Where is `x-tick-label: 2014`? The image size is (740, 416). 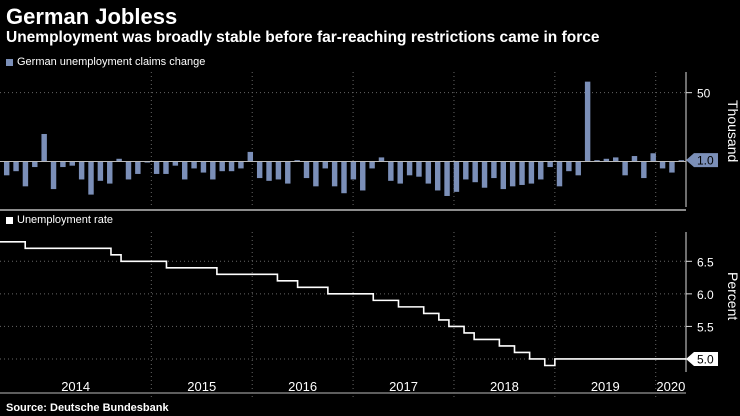 x-tick-label: 2014 is located at coordinates (75, 386).